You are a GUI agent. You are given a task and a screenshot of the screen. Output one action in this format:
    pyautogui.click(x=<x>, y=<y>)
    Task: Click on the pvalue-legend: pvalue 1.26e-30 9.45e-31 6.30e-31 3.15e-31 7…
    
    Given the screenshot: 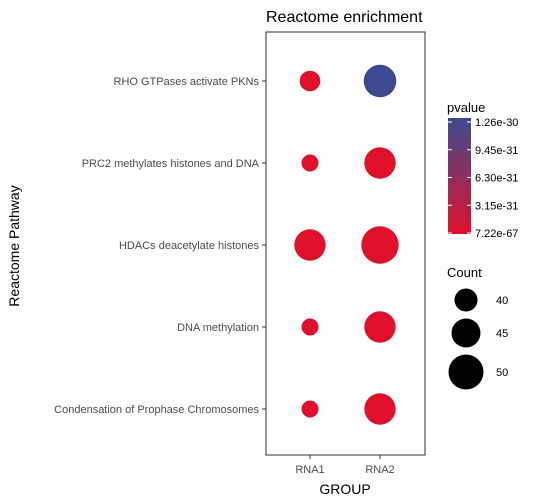 What is the action you would take?
    pyautogui.click(x=482, y=170)
    